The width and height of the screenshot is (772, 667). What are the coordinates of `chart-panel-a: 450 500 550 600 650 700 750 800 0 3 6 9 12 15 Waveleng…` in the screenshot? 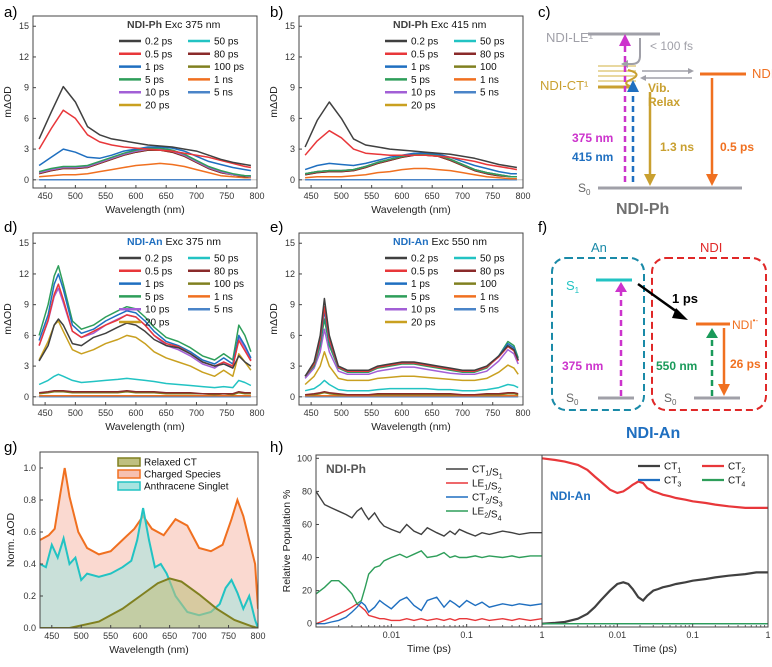 It's located at (133, 115).